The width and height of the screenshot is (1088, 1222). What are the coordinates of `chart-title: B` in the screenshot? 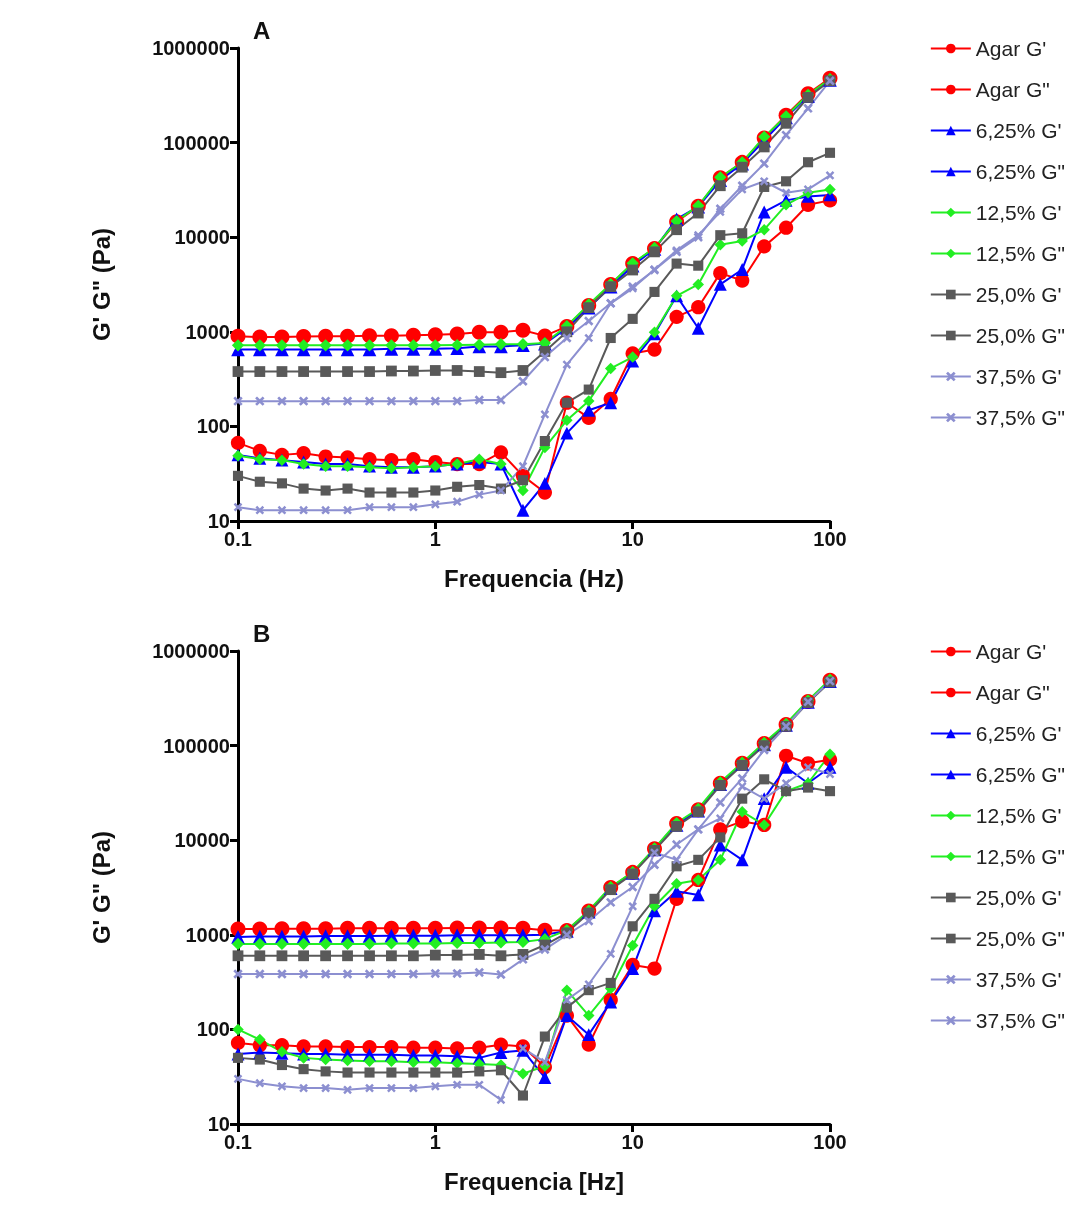 It's located at (262, 633).